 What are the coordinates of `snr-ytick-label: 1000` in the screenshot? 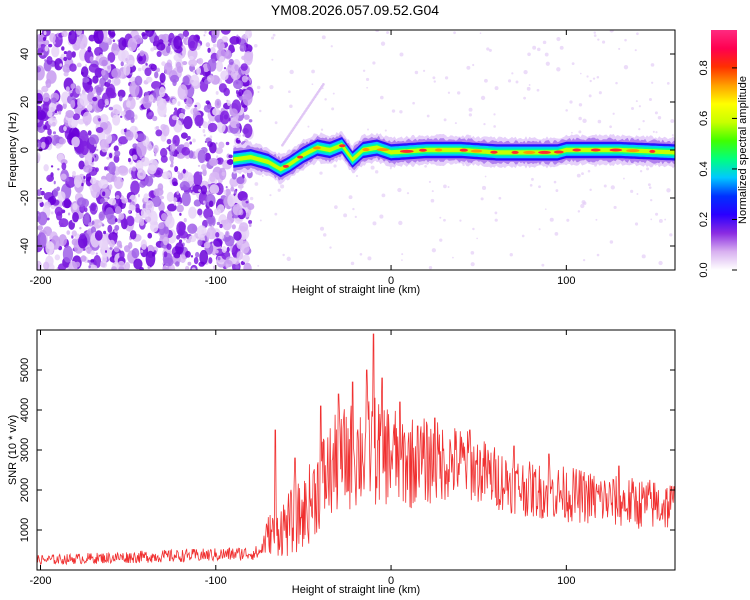 It's located at (25, 530).